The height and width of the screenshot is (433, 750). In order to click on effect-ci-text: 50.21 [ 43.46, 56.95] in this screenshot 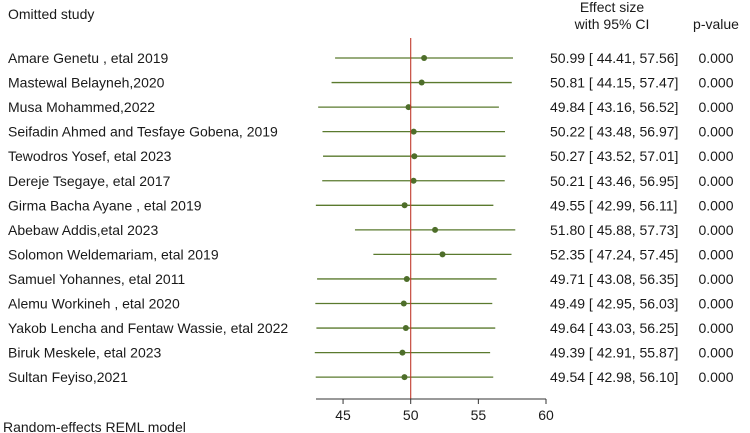, I will do `click(614, 181)`.